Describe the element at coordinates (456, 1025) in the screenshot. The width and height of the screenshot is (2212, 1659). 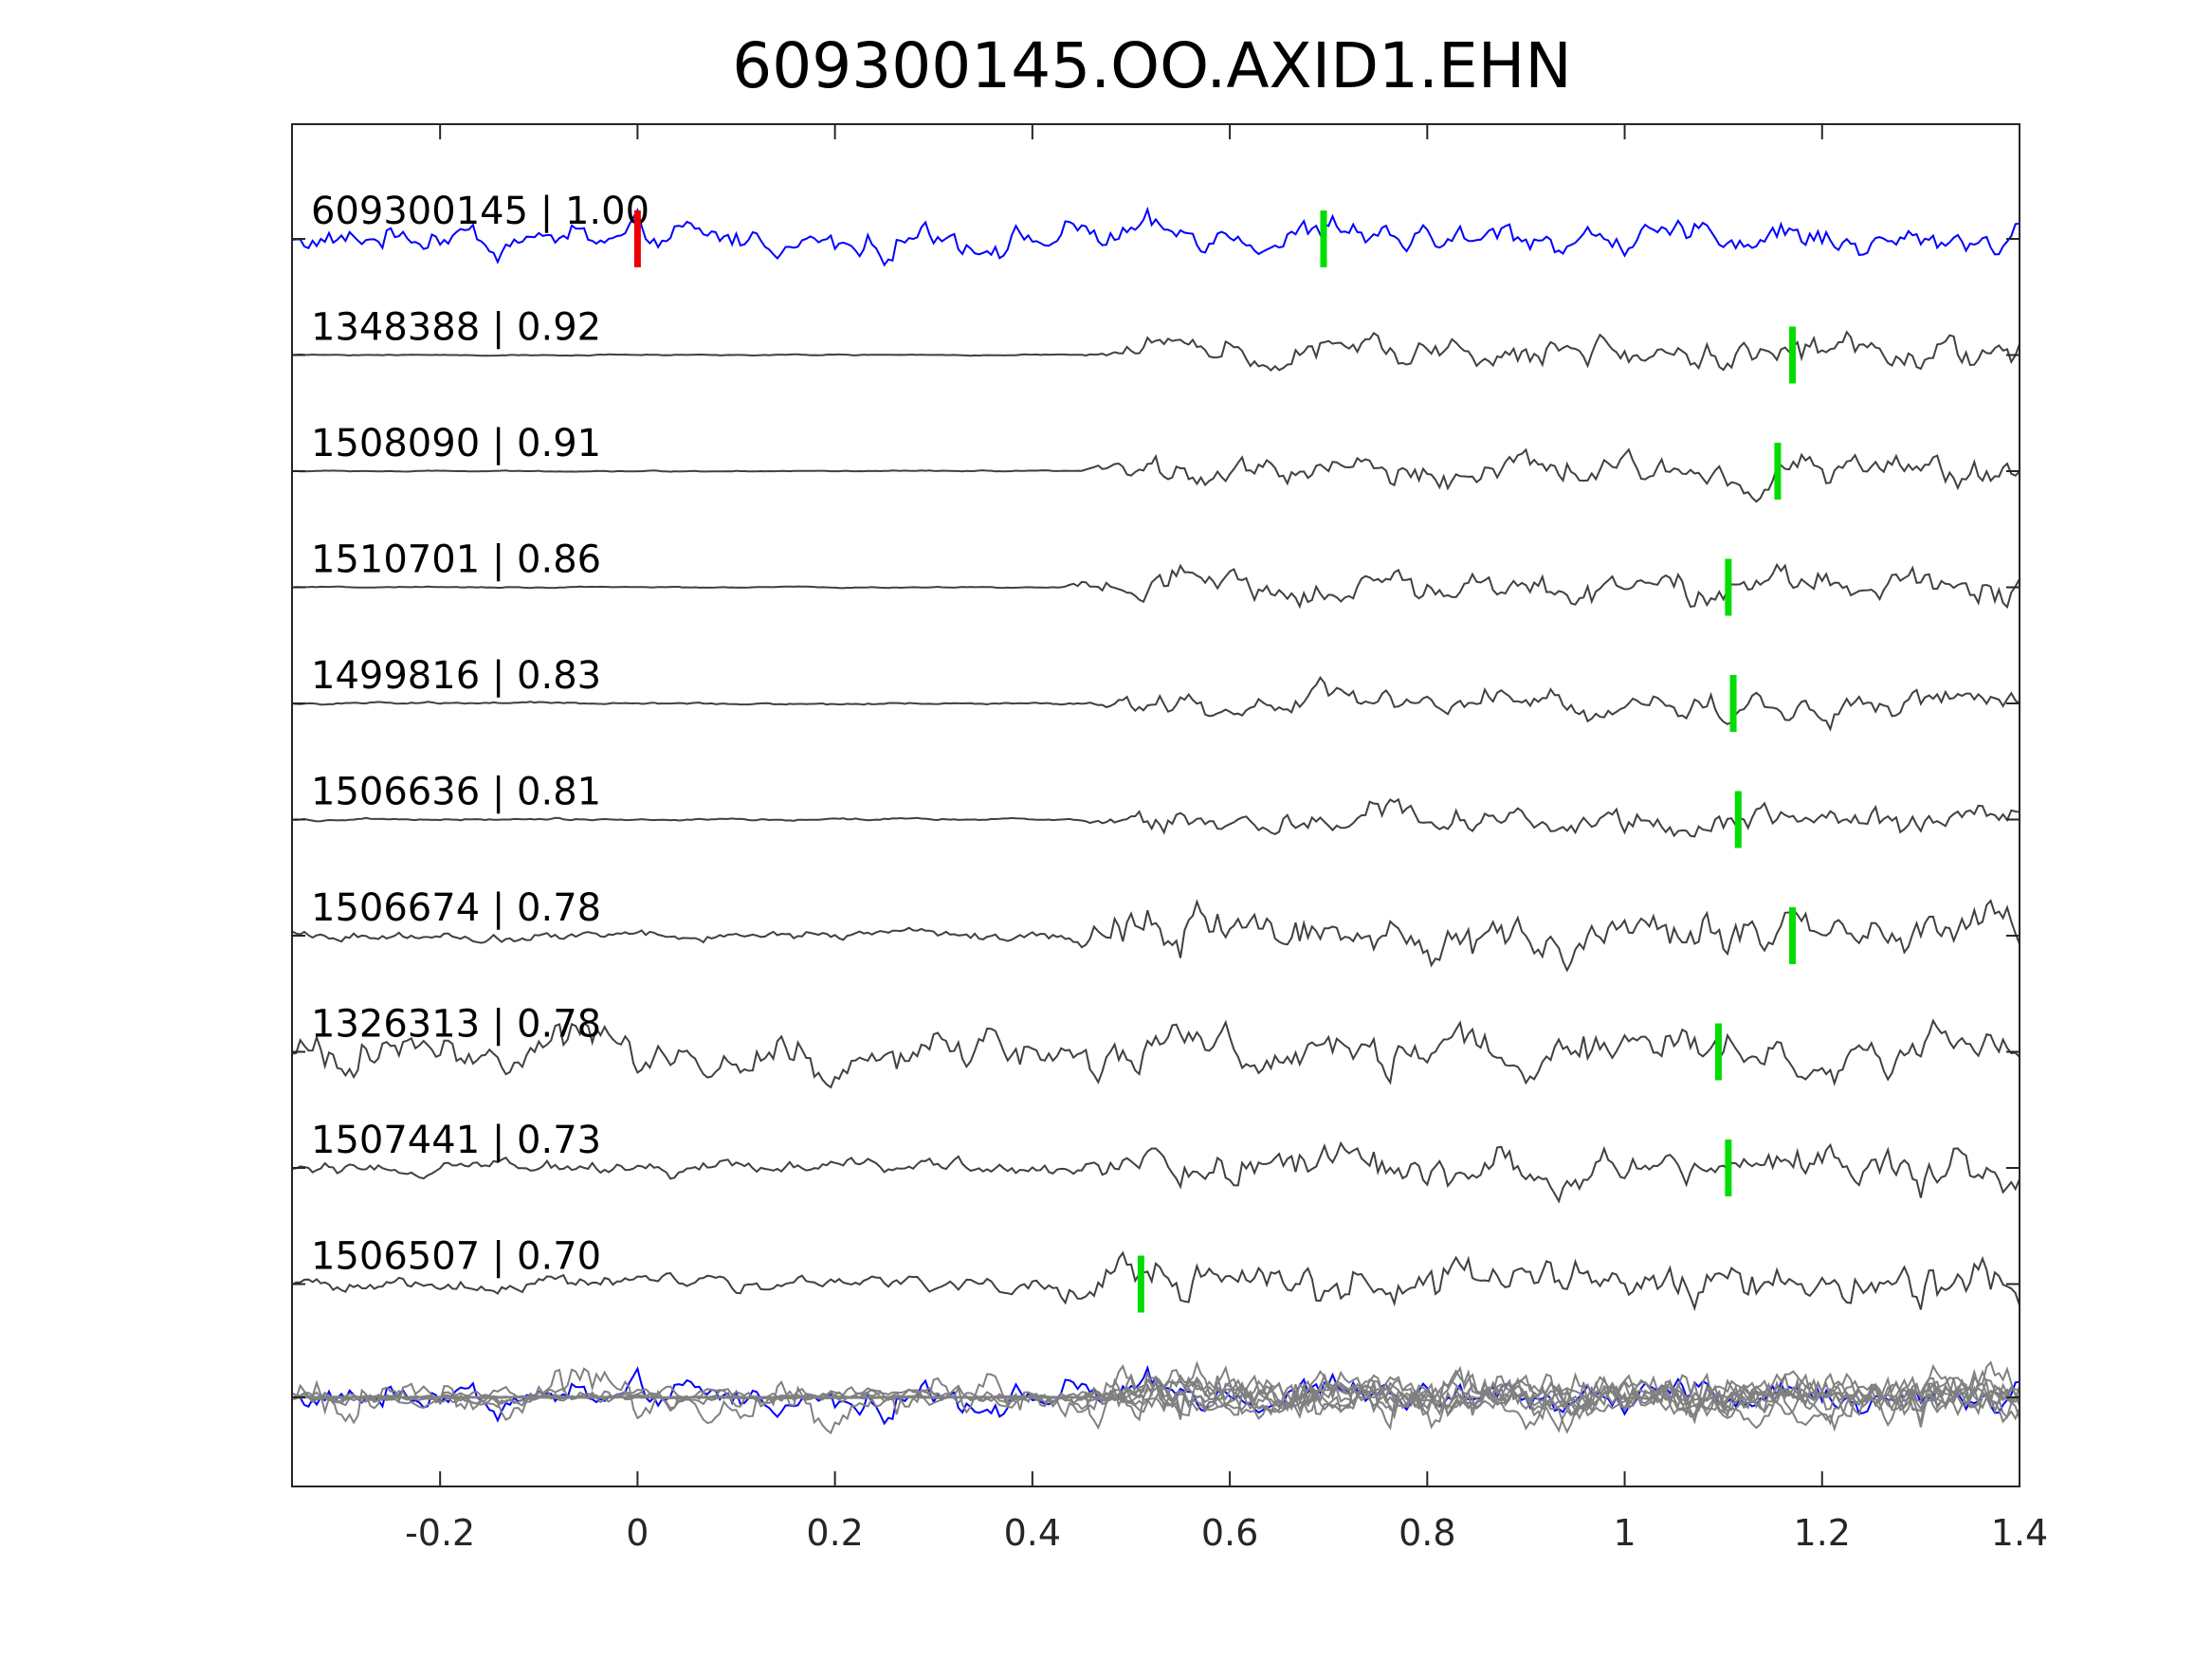
I see `trace-label: 1326313 | 0.78` at that location.